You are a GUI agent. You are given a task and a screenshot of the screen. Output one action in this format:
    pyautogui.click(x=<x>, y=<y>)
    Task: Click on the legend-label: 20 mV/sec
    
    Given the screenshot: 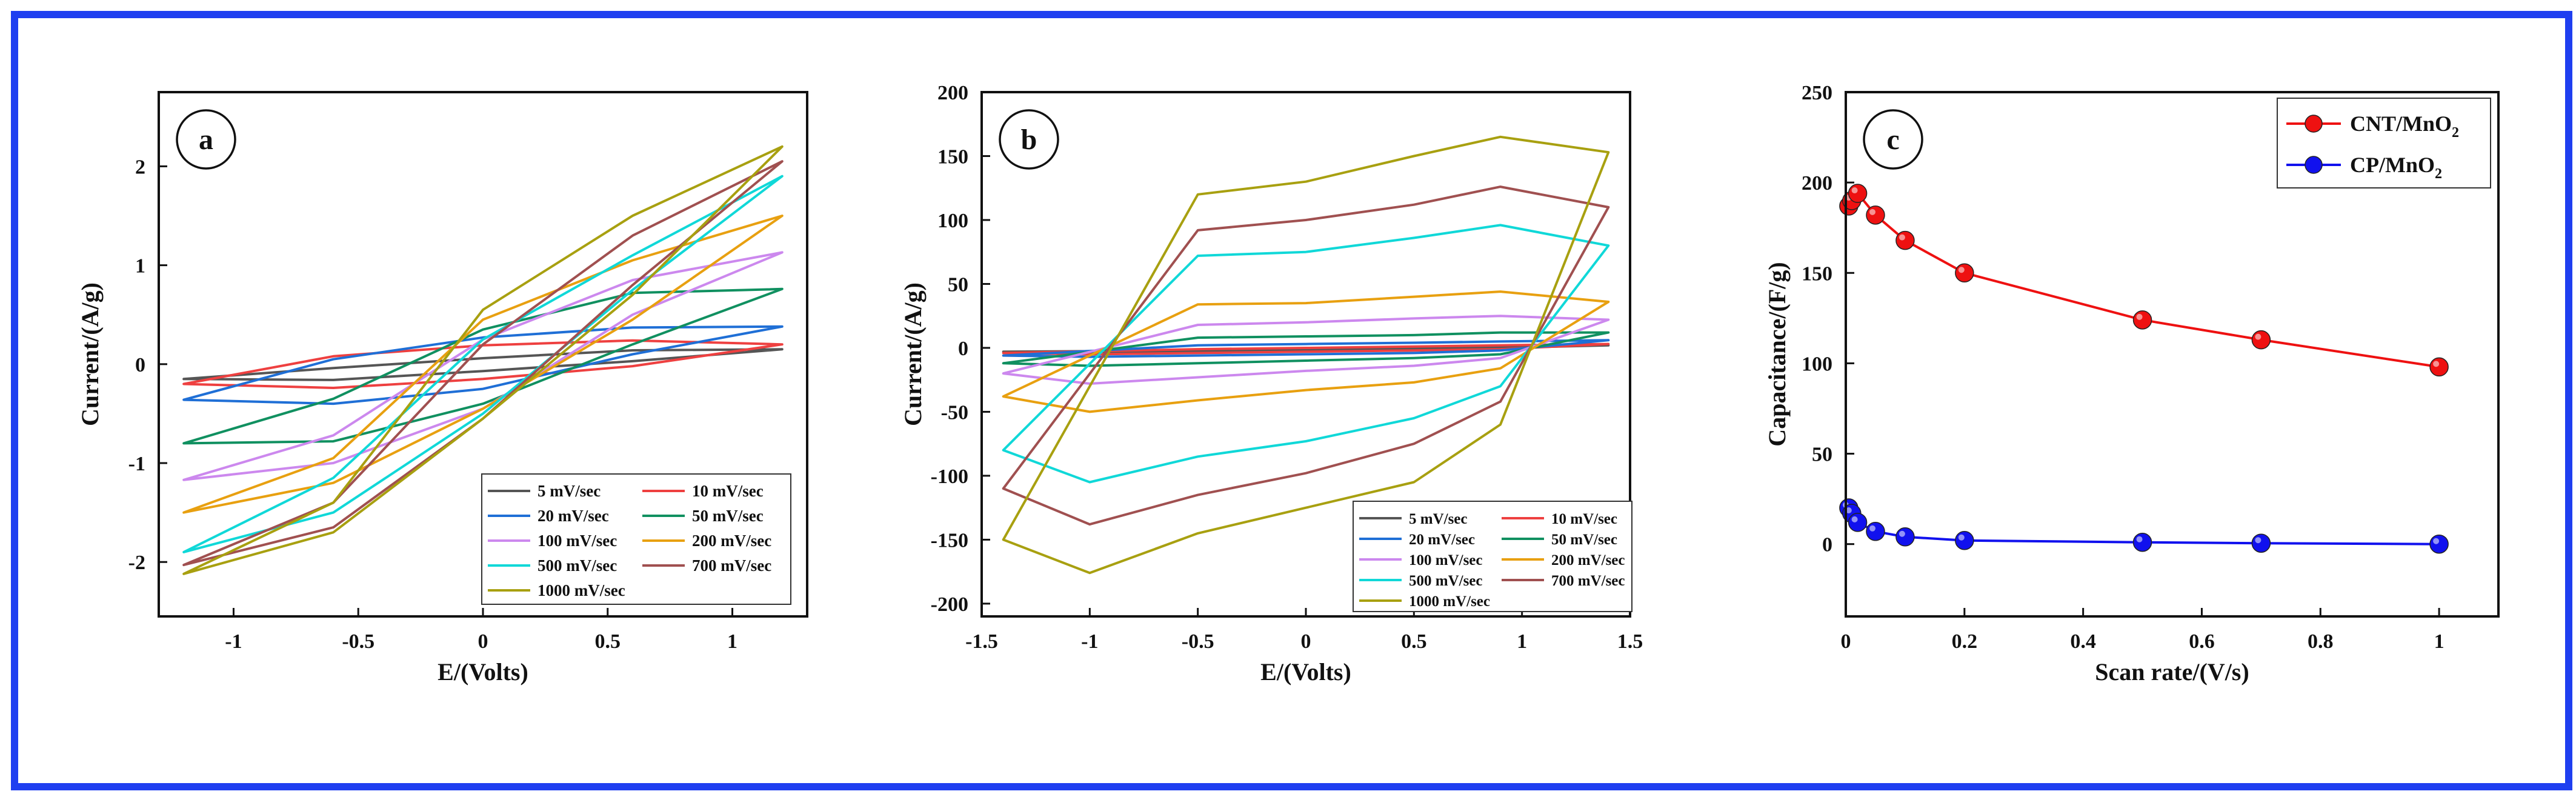 What is the action you would take?
    pyautogui.click(x=1442, y=540)
    